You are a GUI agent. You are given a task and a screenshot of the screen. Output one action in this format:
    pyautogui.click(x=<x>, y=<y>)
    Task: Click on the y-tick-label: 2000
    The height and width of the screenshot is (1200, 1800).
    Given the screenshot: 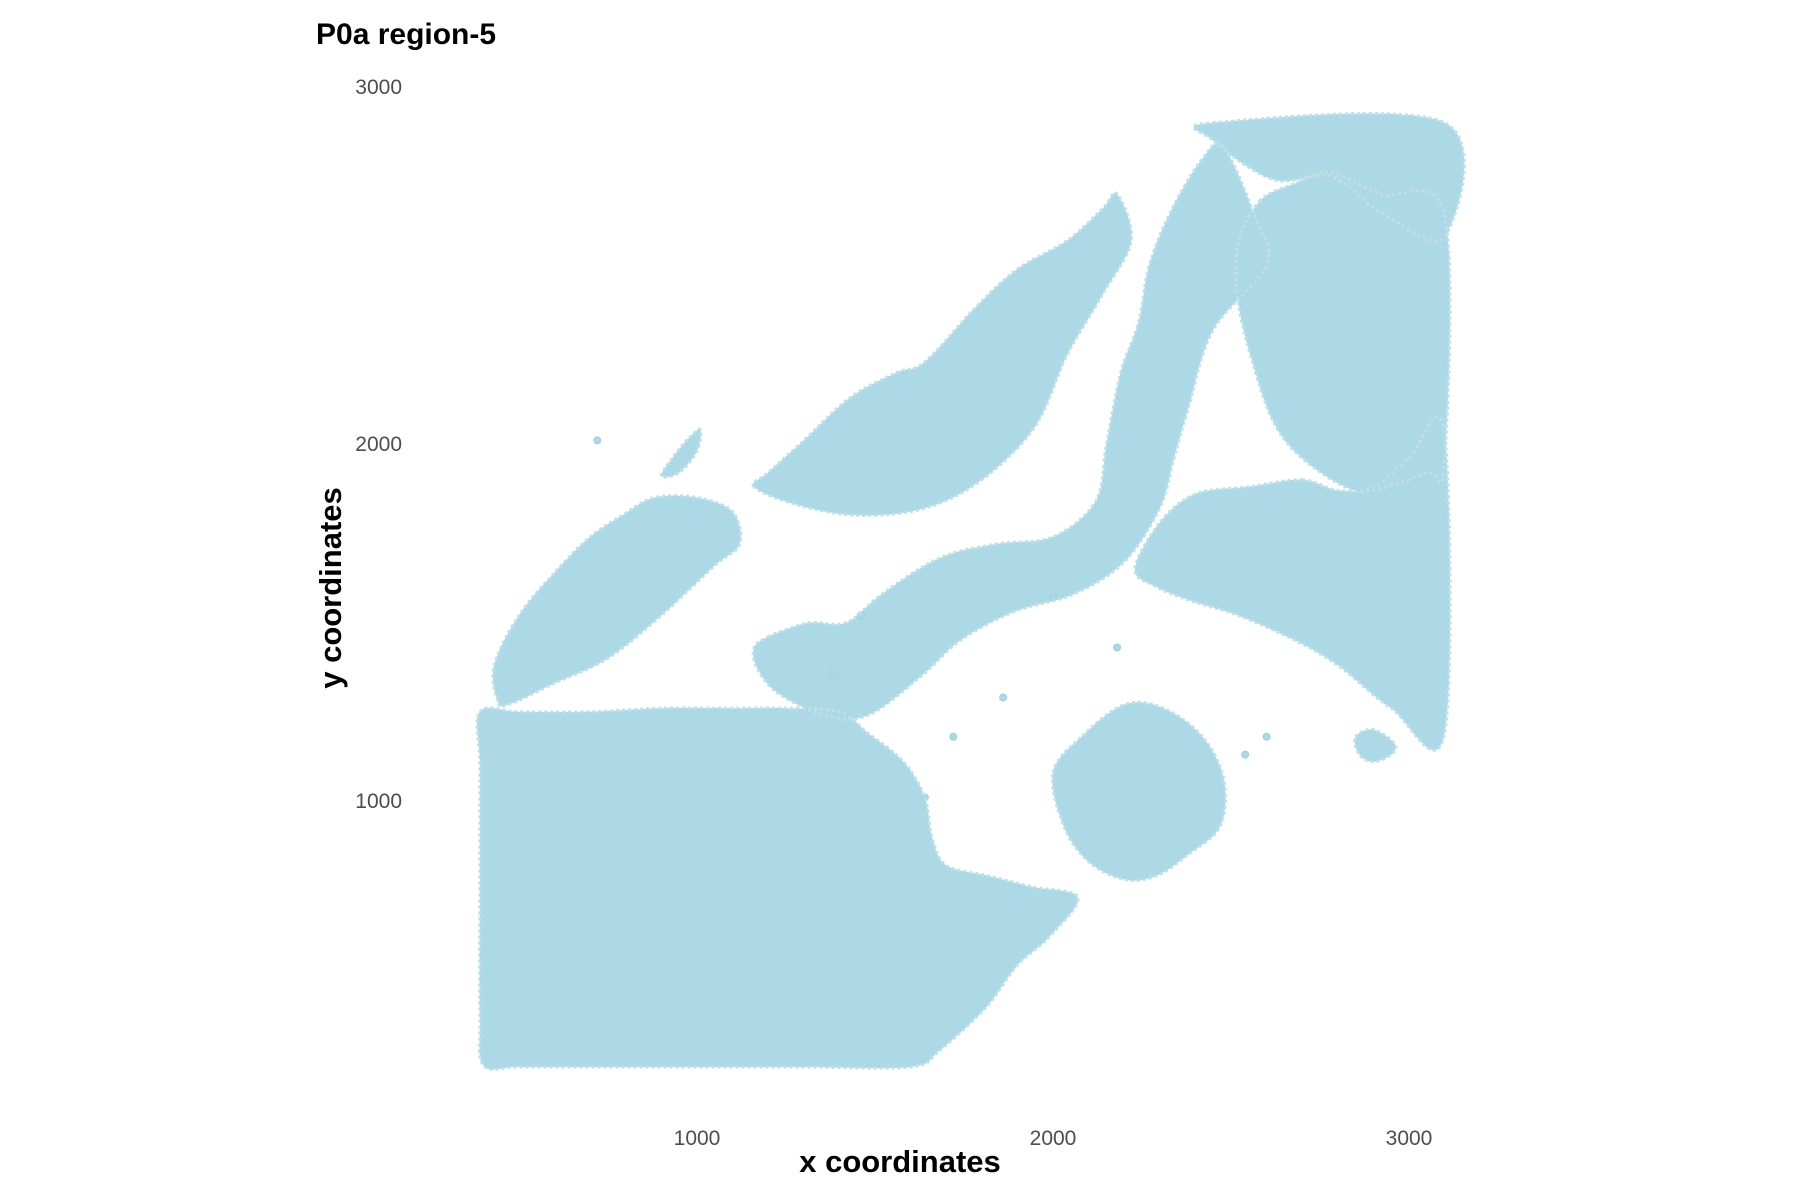 What is the action you would take?
    pyautogui.click(x=378, y=444)
    